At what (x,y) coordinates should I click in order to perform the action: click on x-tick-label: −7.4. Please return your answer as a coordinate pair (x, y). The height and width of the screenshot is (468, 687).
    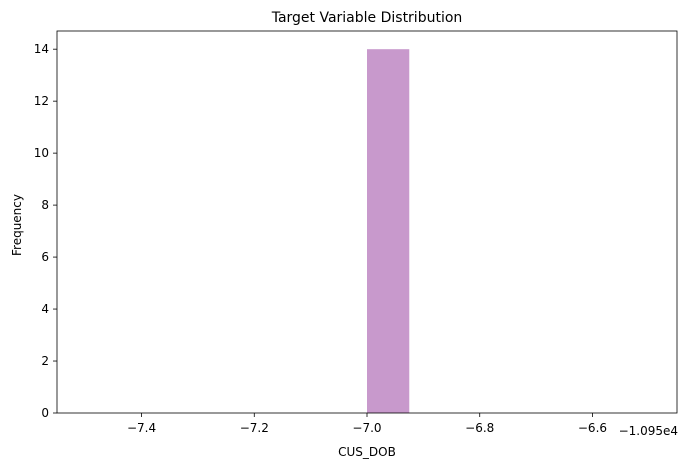
    Looking at the image, I should click on (141, 428).